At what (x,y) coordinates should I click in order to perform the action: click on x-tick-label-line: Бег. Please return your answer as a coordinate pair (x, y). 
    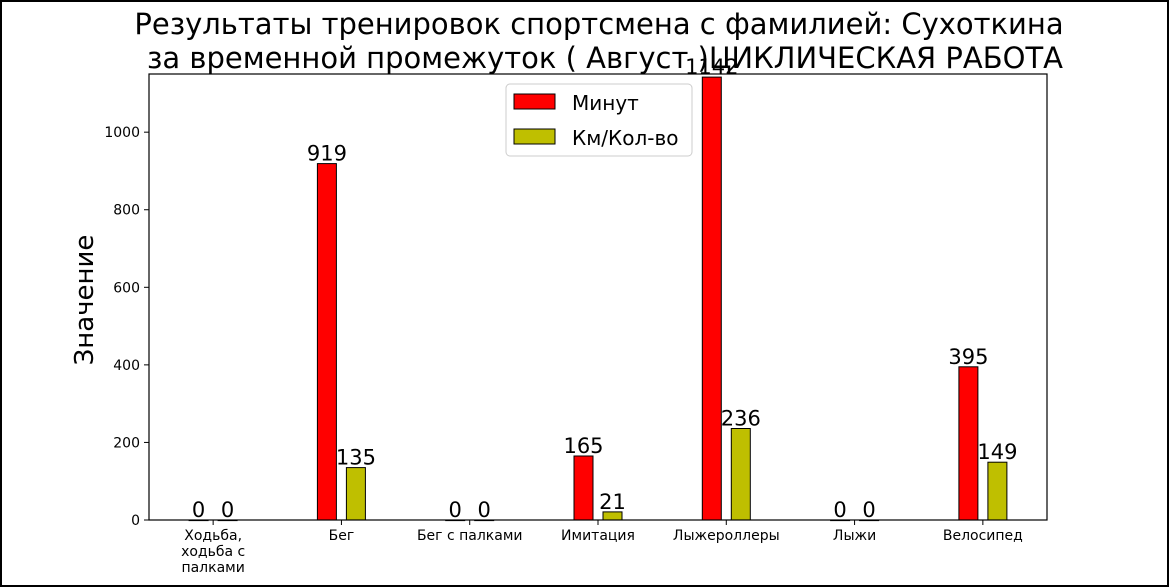
    Looking at the image, I should click on (342, 536).